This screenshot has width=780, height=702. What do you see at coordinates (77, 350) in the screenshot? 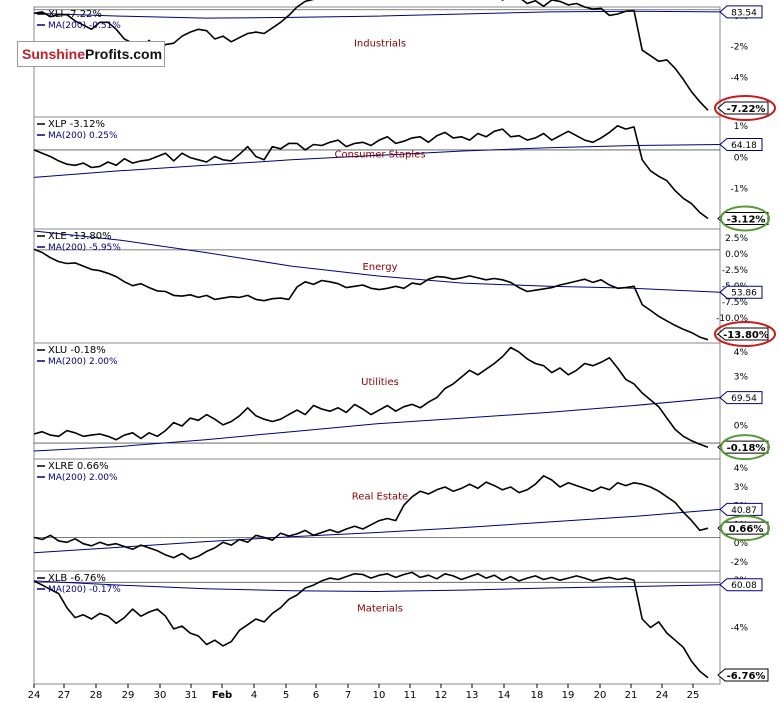
I see `legend-symbol: XLU -0.18%` at bounding box center [77, 350].